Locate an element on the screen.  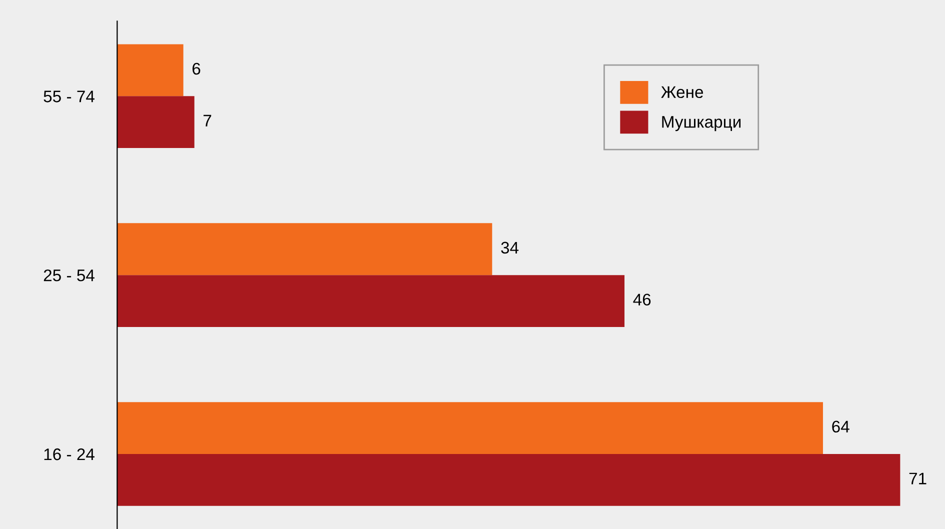
legend-label: Жене is located at coordinates (682, 92).